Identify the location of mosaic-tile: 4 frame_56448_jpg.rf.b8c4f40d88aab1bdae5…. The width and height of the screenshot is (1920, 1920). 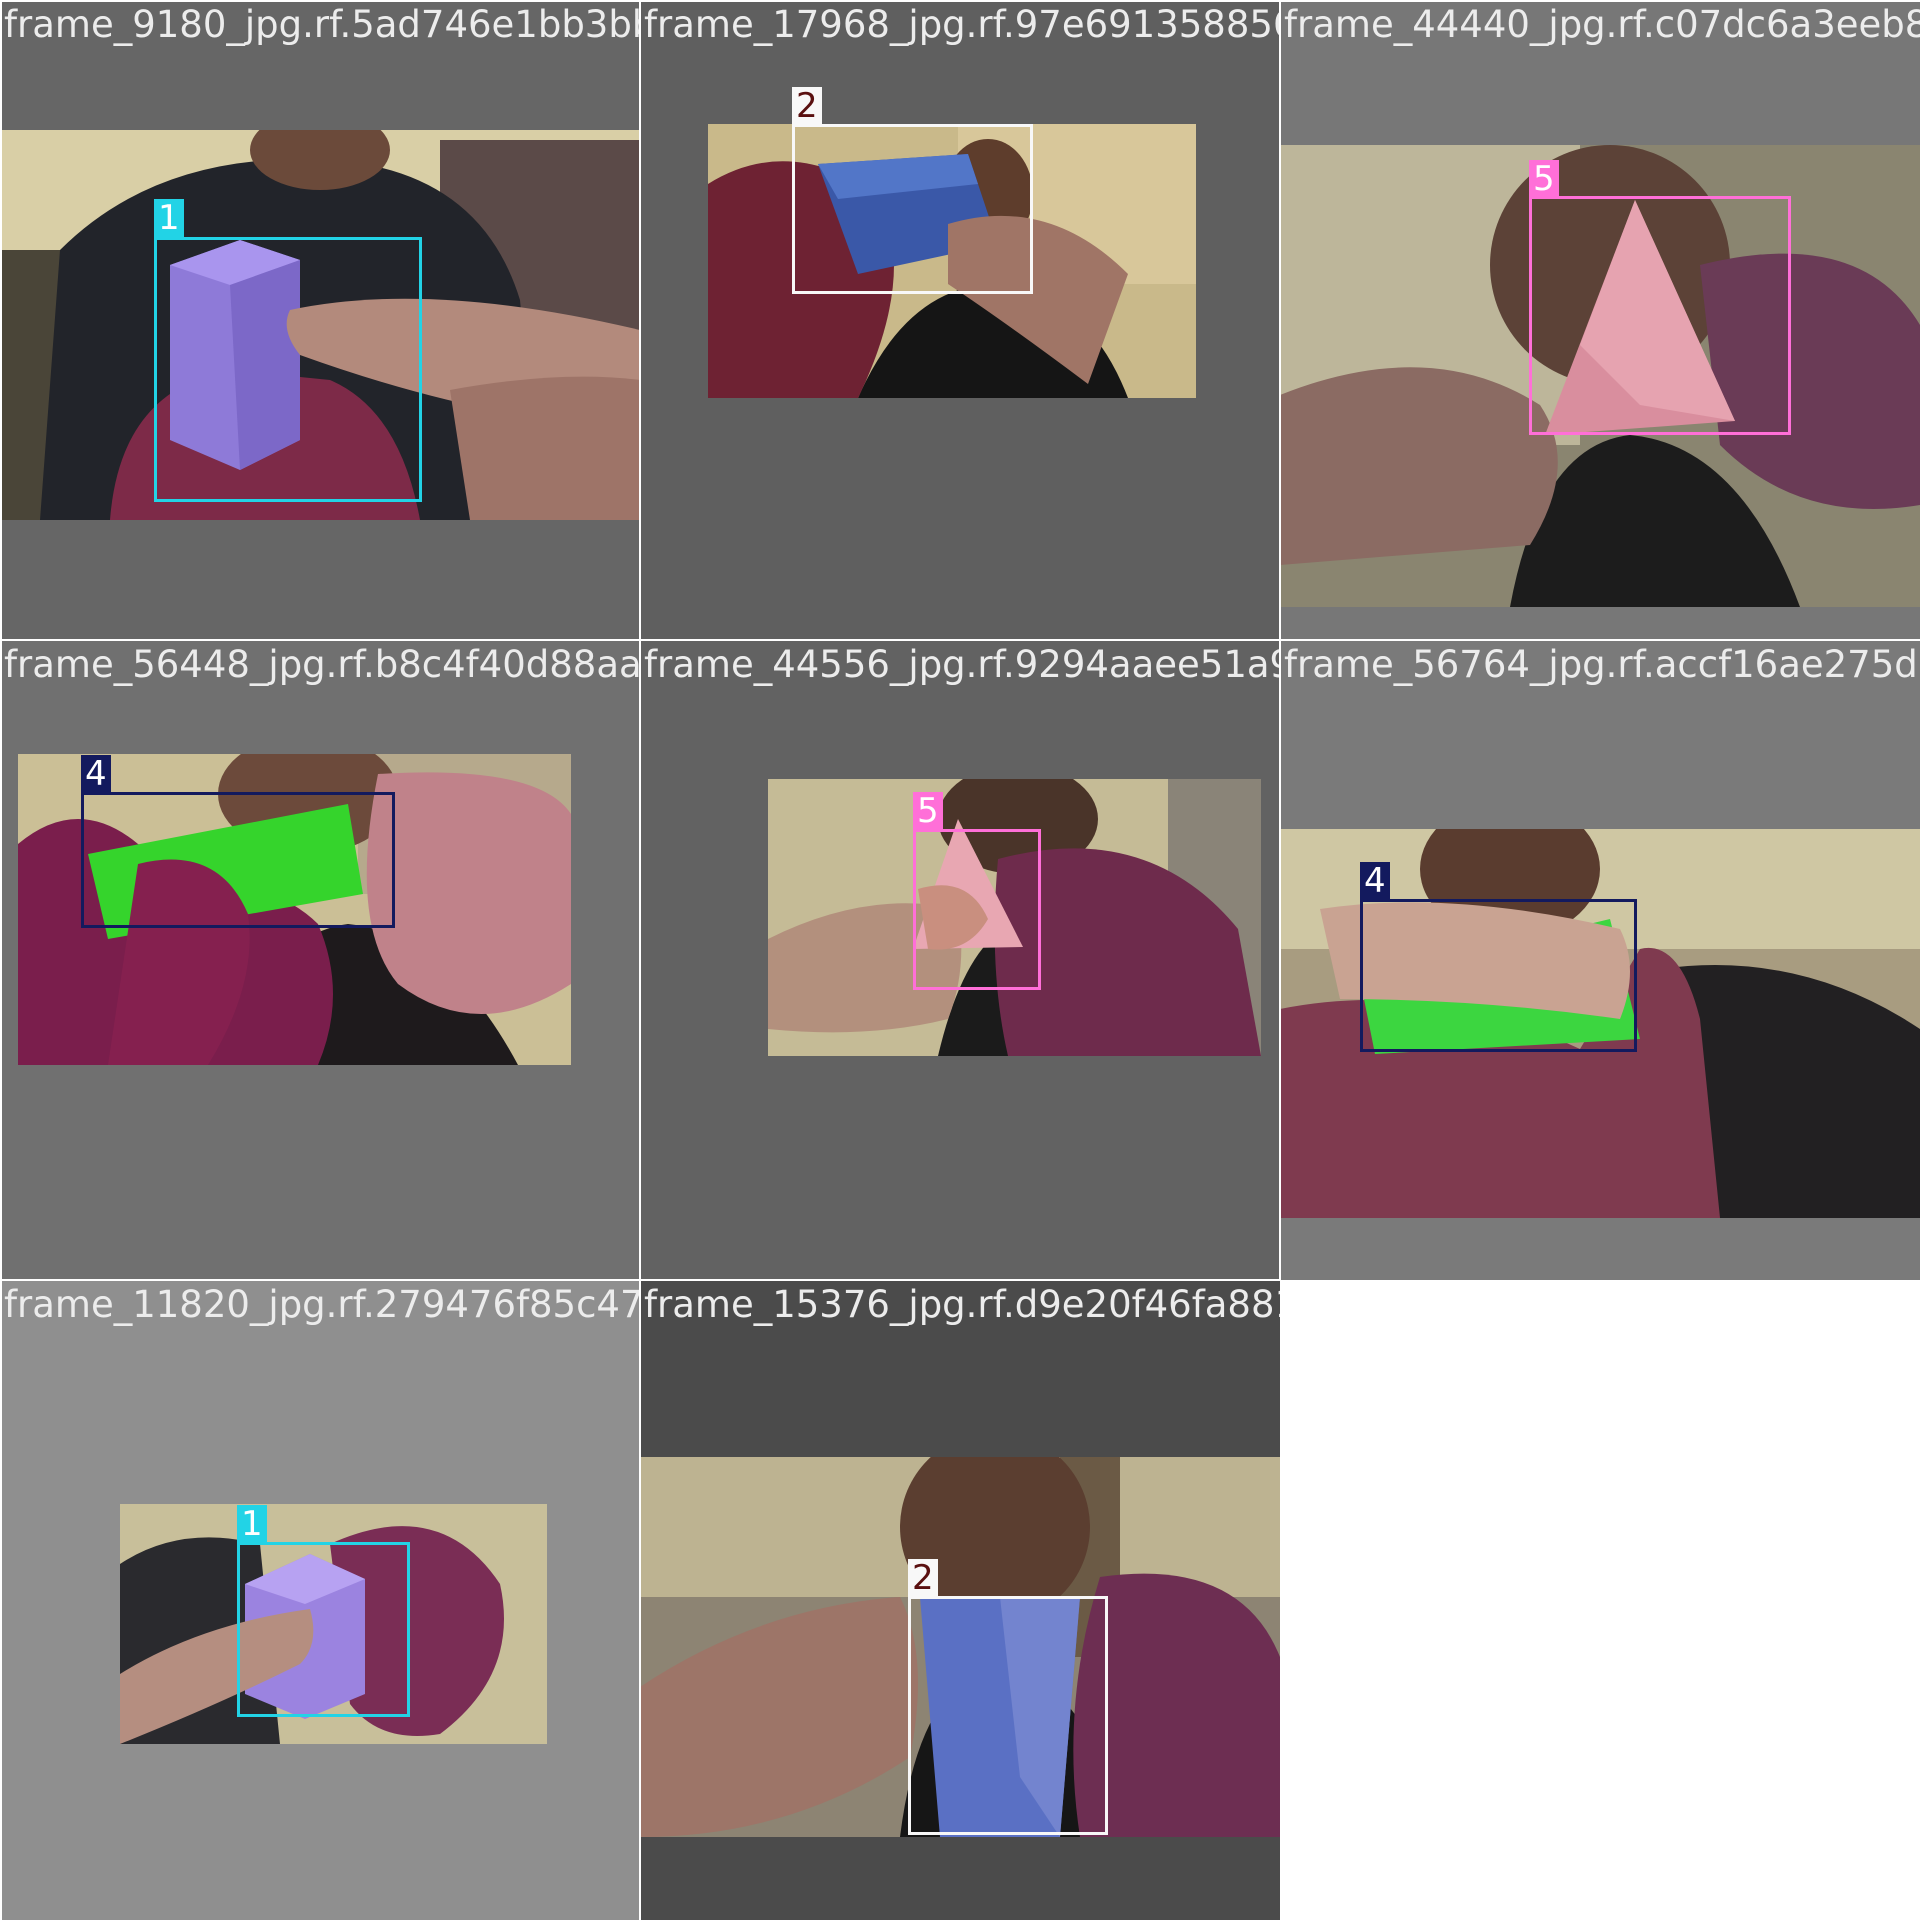
(320, 960).